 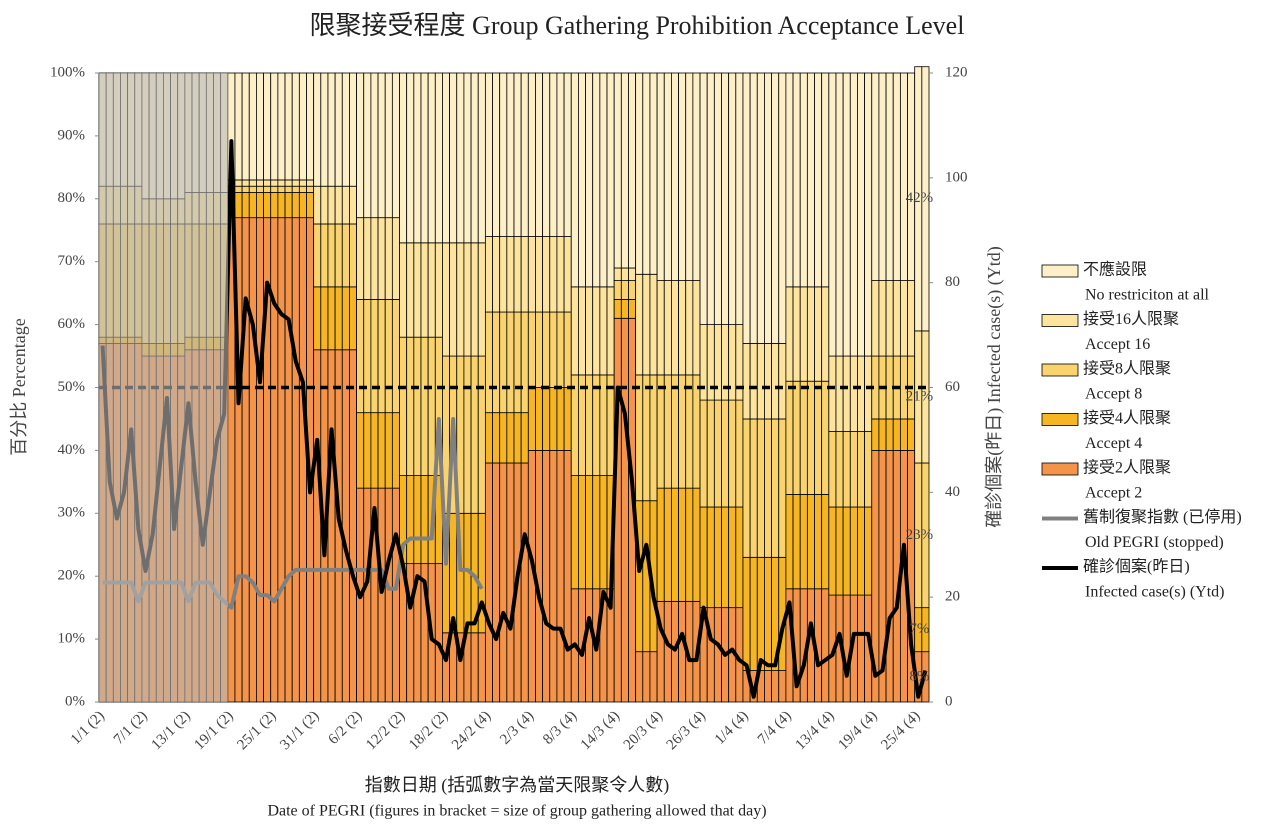 I want to click on legend-swatch, so click(x=1060, y=271).